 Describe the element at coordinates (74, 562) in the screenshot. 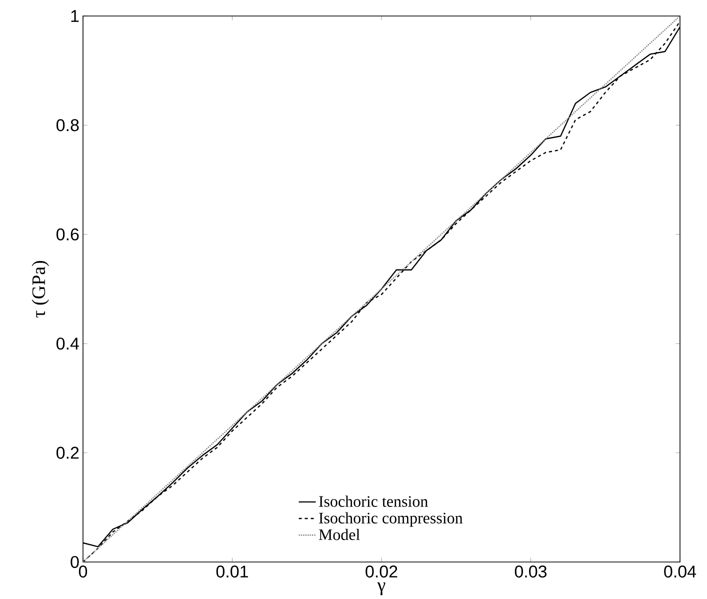

I see `y-tick-label: 0` at that location.